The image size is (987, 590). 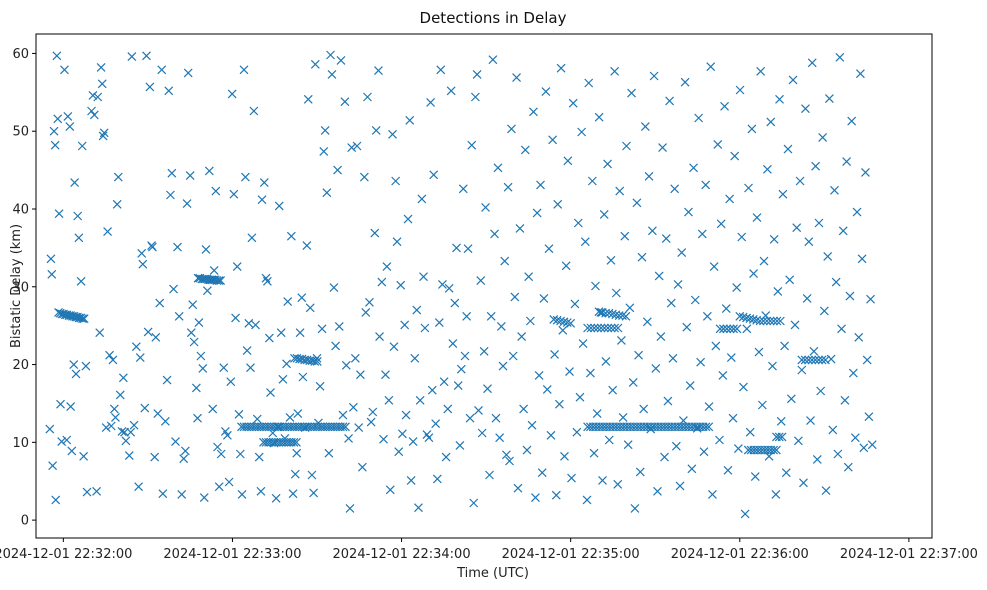 What do you see at coordinates (25, 521) in the screenshot?
I see `y-tick-label: 0` at bounding box center [25, 521].